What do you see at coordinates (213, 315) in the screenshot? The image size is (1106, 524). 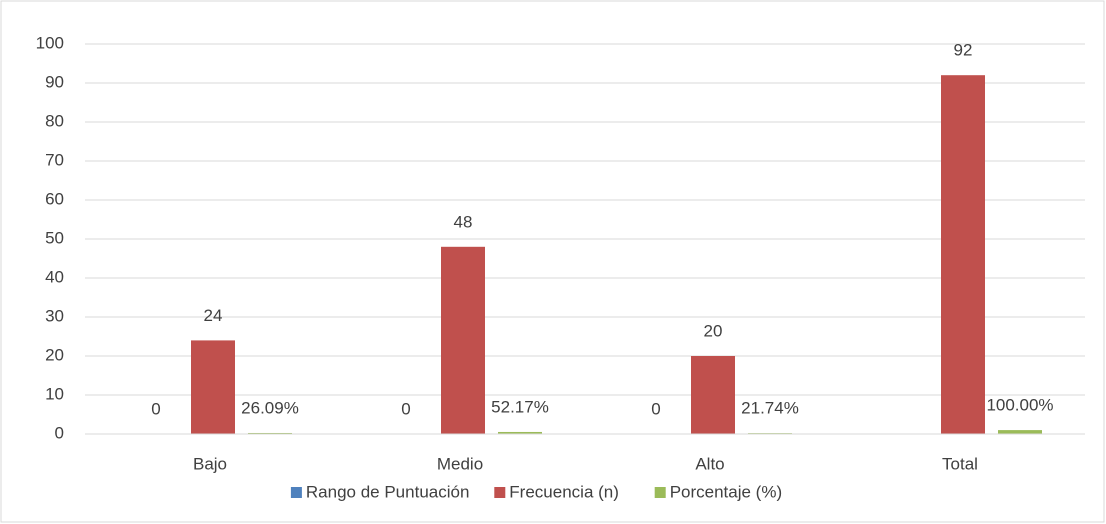 I see `data-label: 24` at bounding box center [213, 315].